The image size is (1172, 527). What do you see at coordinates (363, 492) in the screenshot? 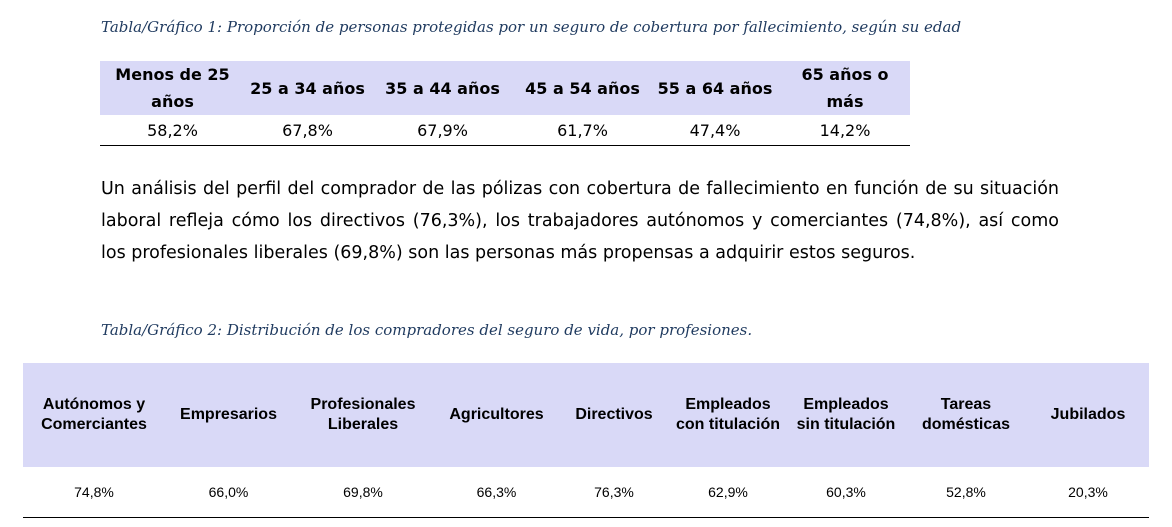
I see `table-cell: 69,8%` at bounding box center [363, 492].